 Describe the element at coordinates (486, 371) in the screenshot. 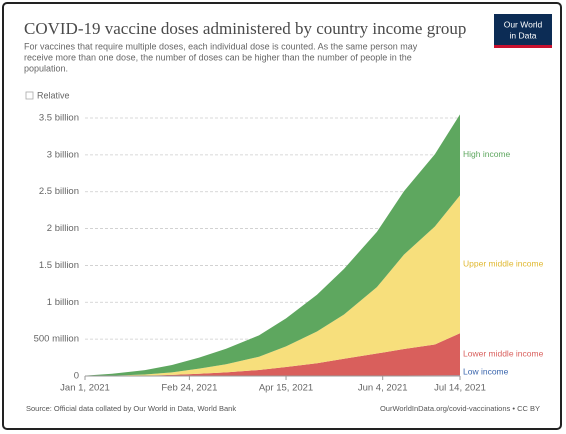

I see `series-label: Low income` at that location.